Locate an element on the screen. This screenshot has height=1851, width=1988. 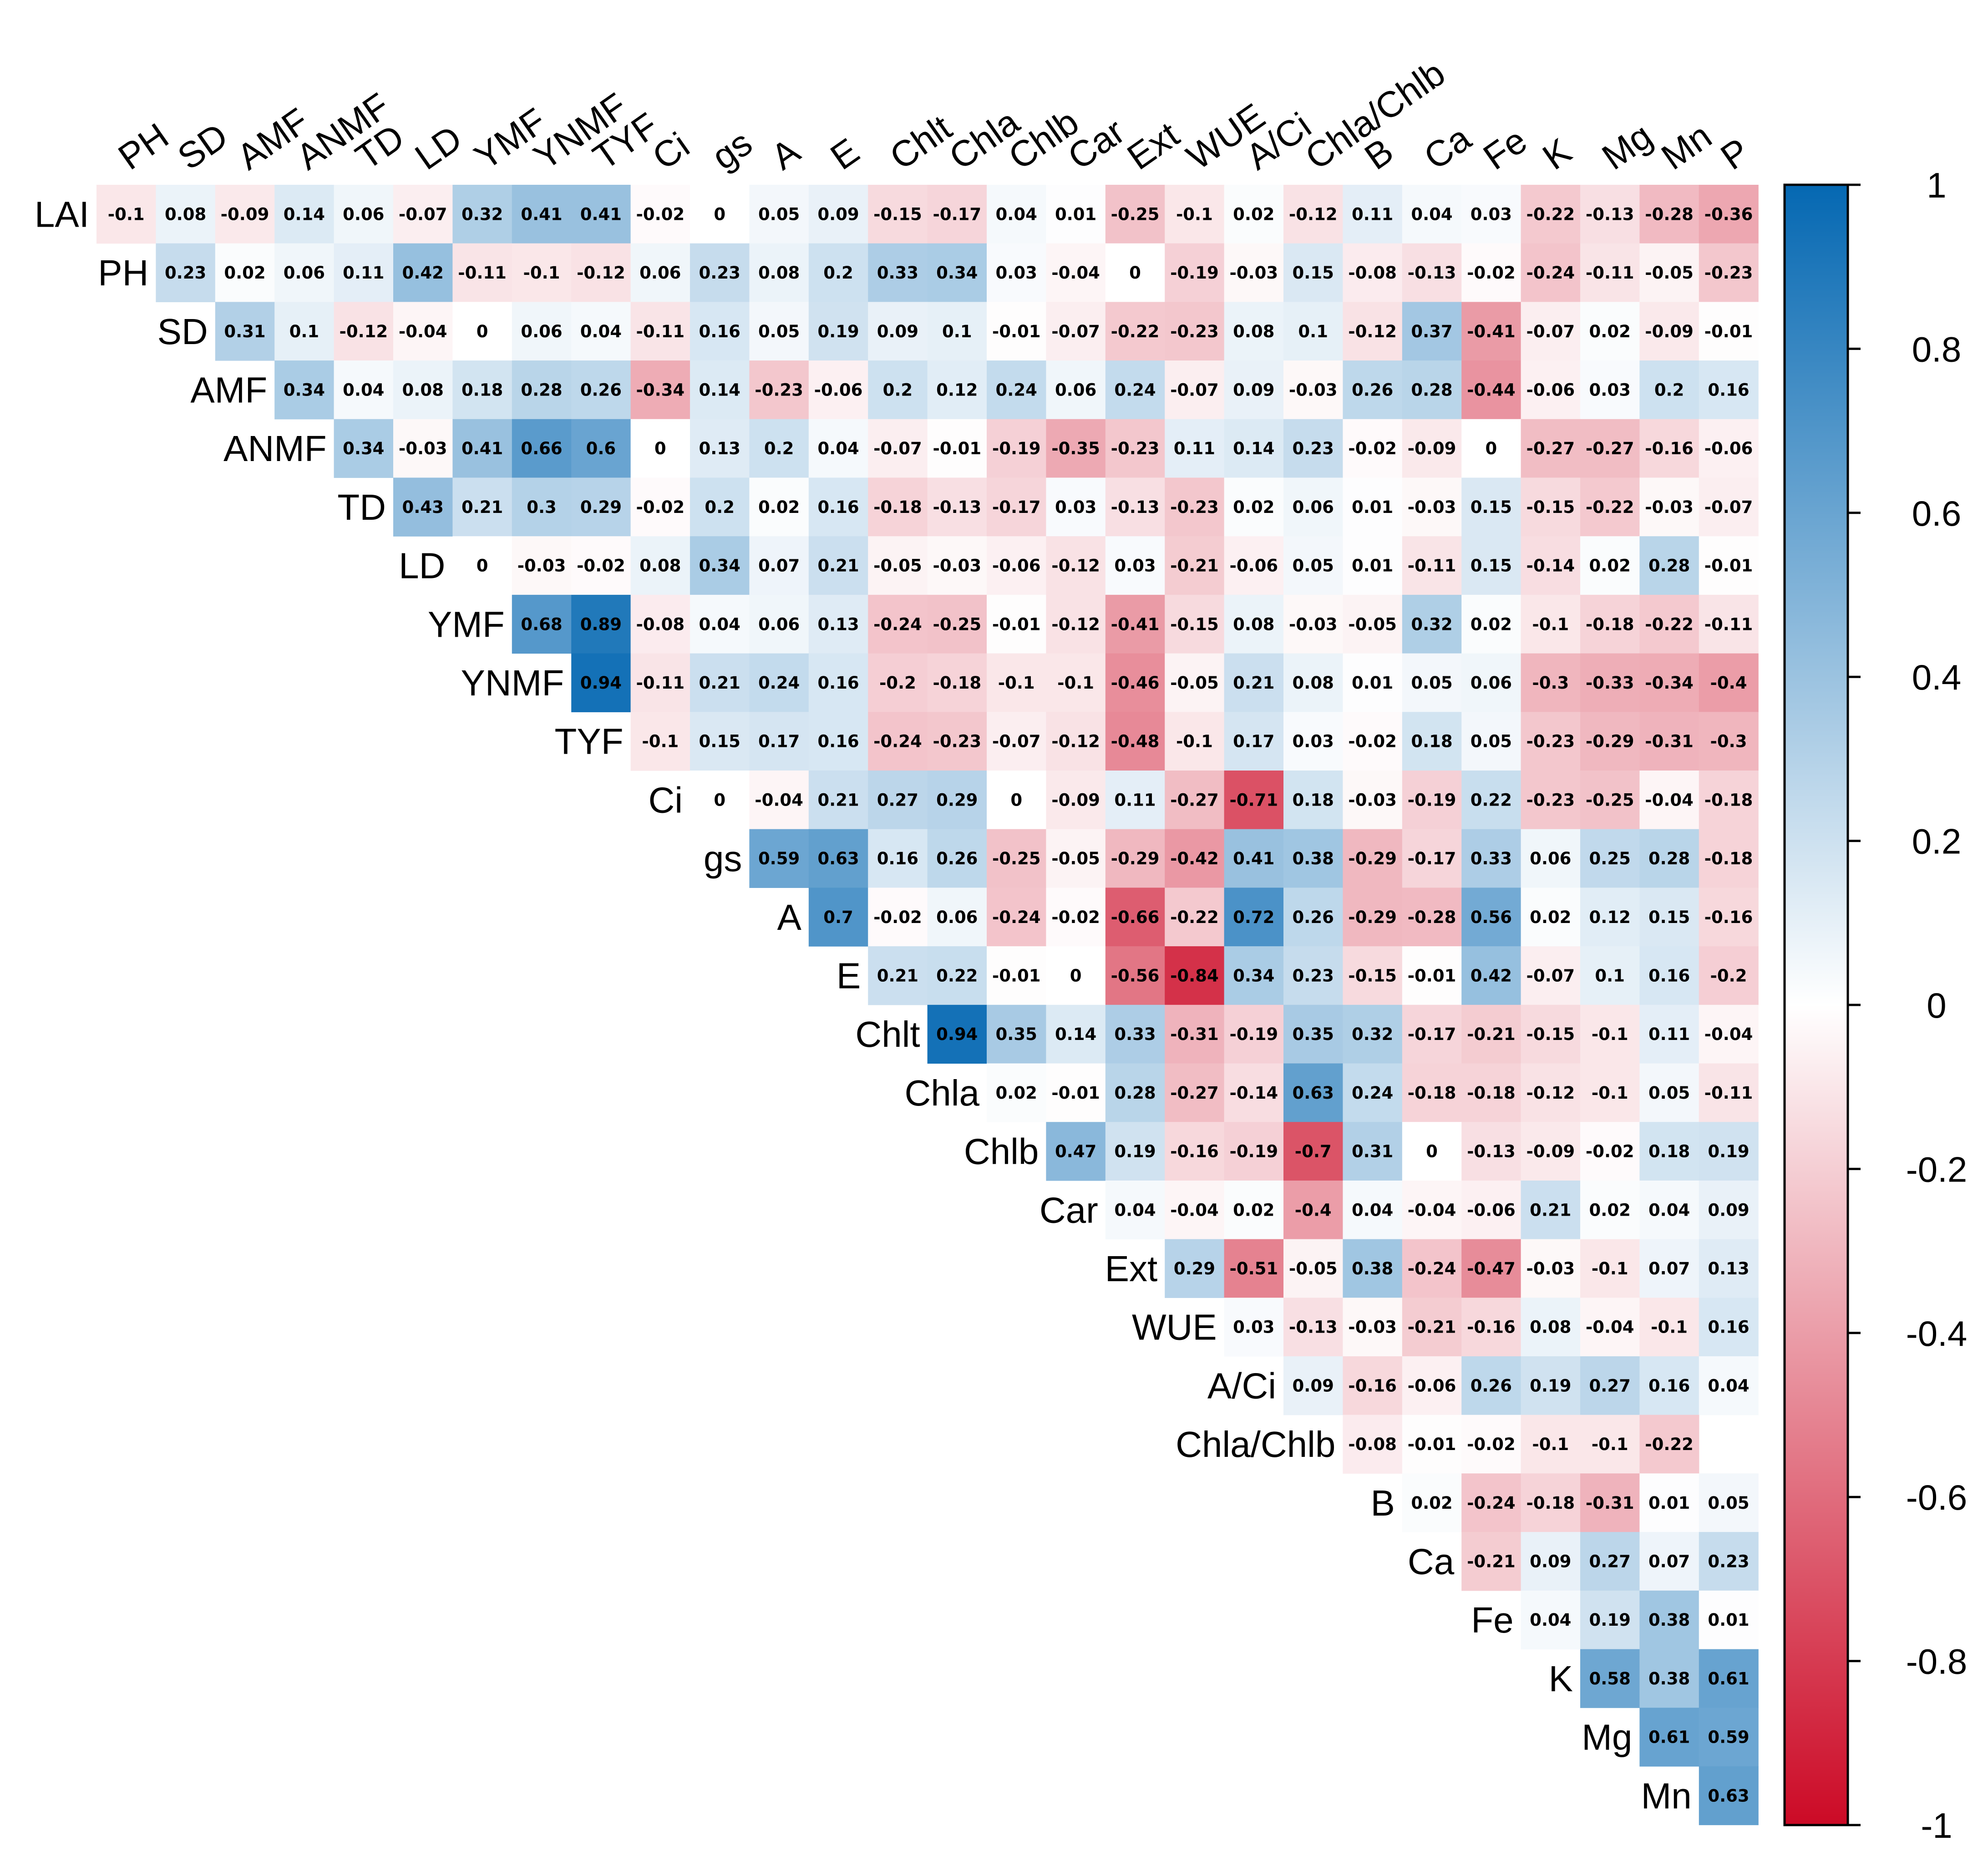
cell-value-label: -0.16 is located at coordinates (1195, 1151).